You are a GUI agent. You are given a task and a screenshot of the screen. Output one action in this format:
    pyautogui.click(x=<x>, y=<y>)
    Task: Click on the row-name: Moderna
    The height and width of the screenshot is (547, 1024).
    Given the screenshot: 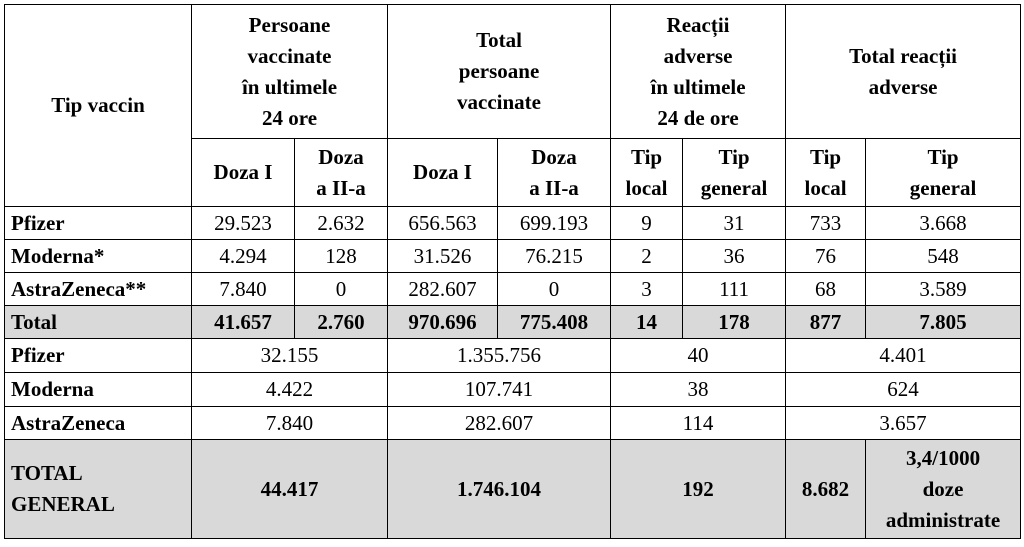 What is the action you would take?
    pyautogui.click(x=98, y=389)
    